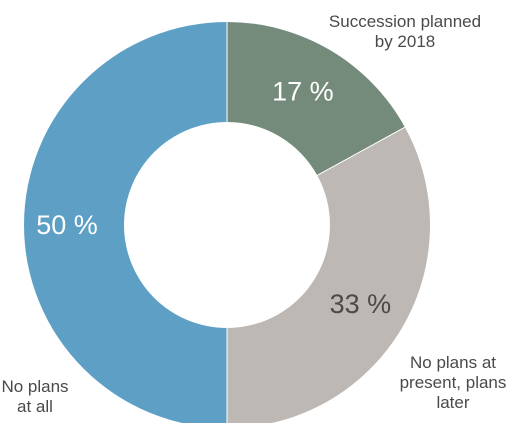  I want to click on slice-label-succession-planned-by-2018: Succession planned by 2018, so click(405, 31).